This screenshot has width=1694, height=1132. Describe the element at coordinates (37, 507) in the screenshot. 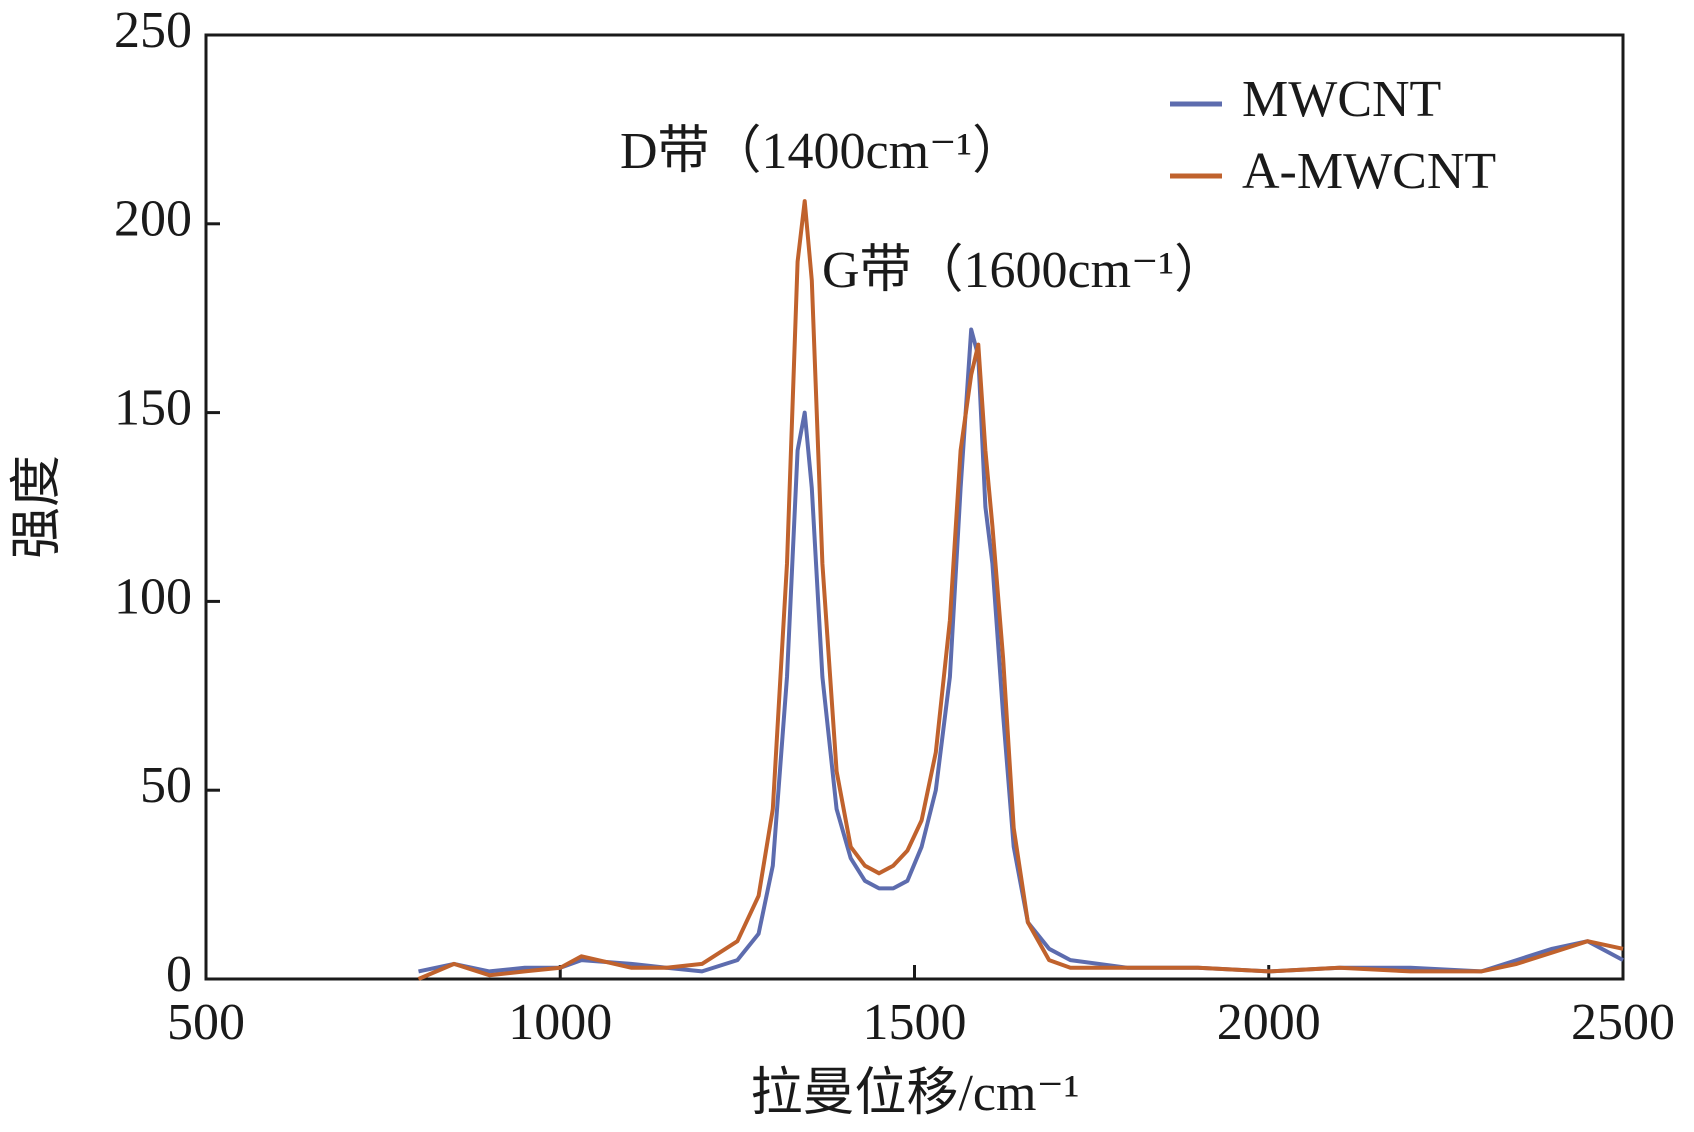

I see `y-axis-label: 强度` at that location.